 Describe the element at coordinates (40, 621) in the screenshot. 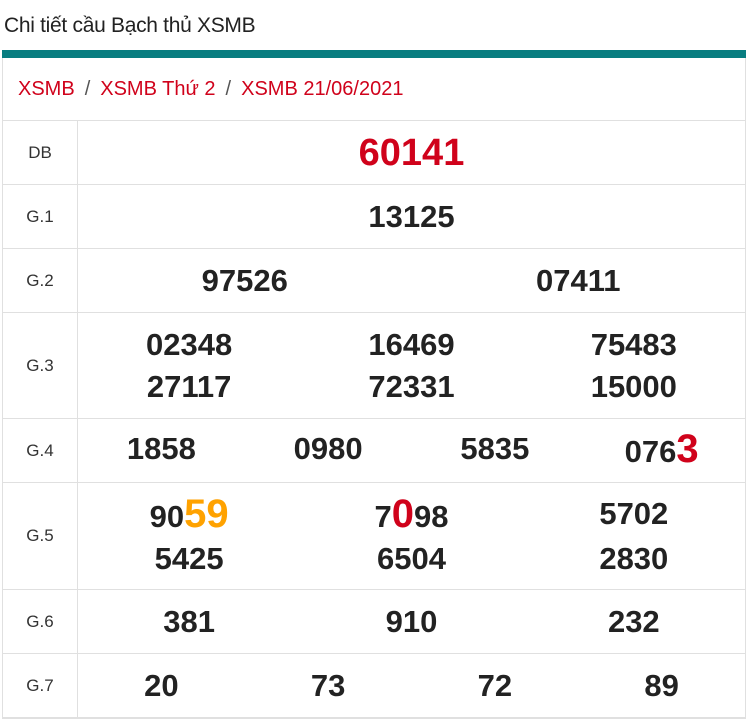

I see `prize-label: G.6` at that location.